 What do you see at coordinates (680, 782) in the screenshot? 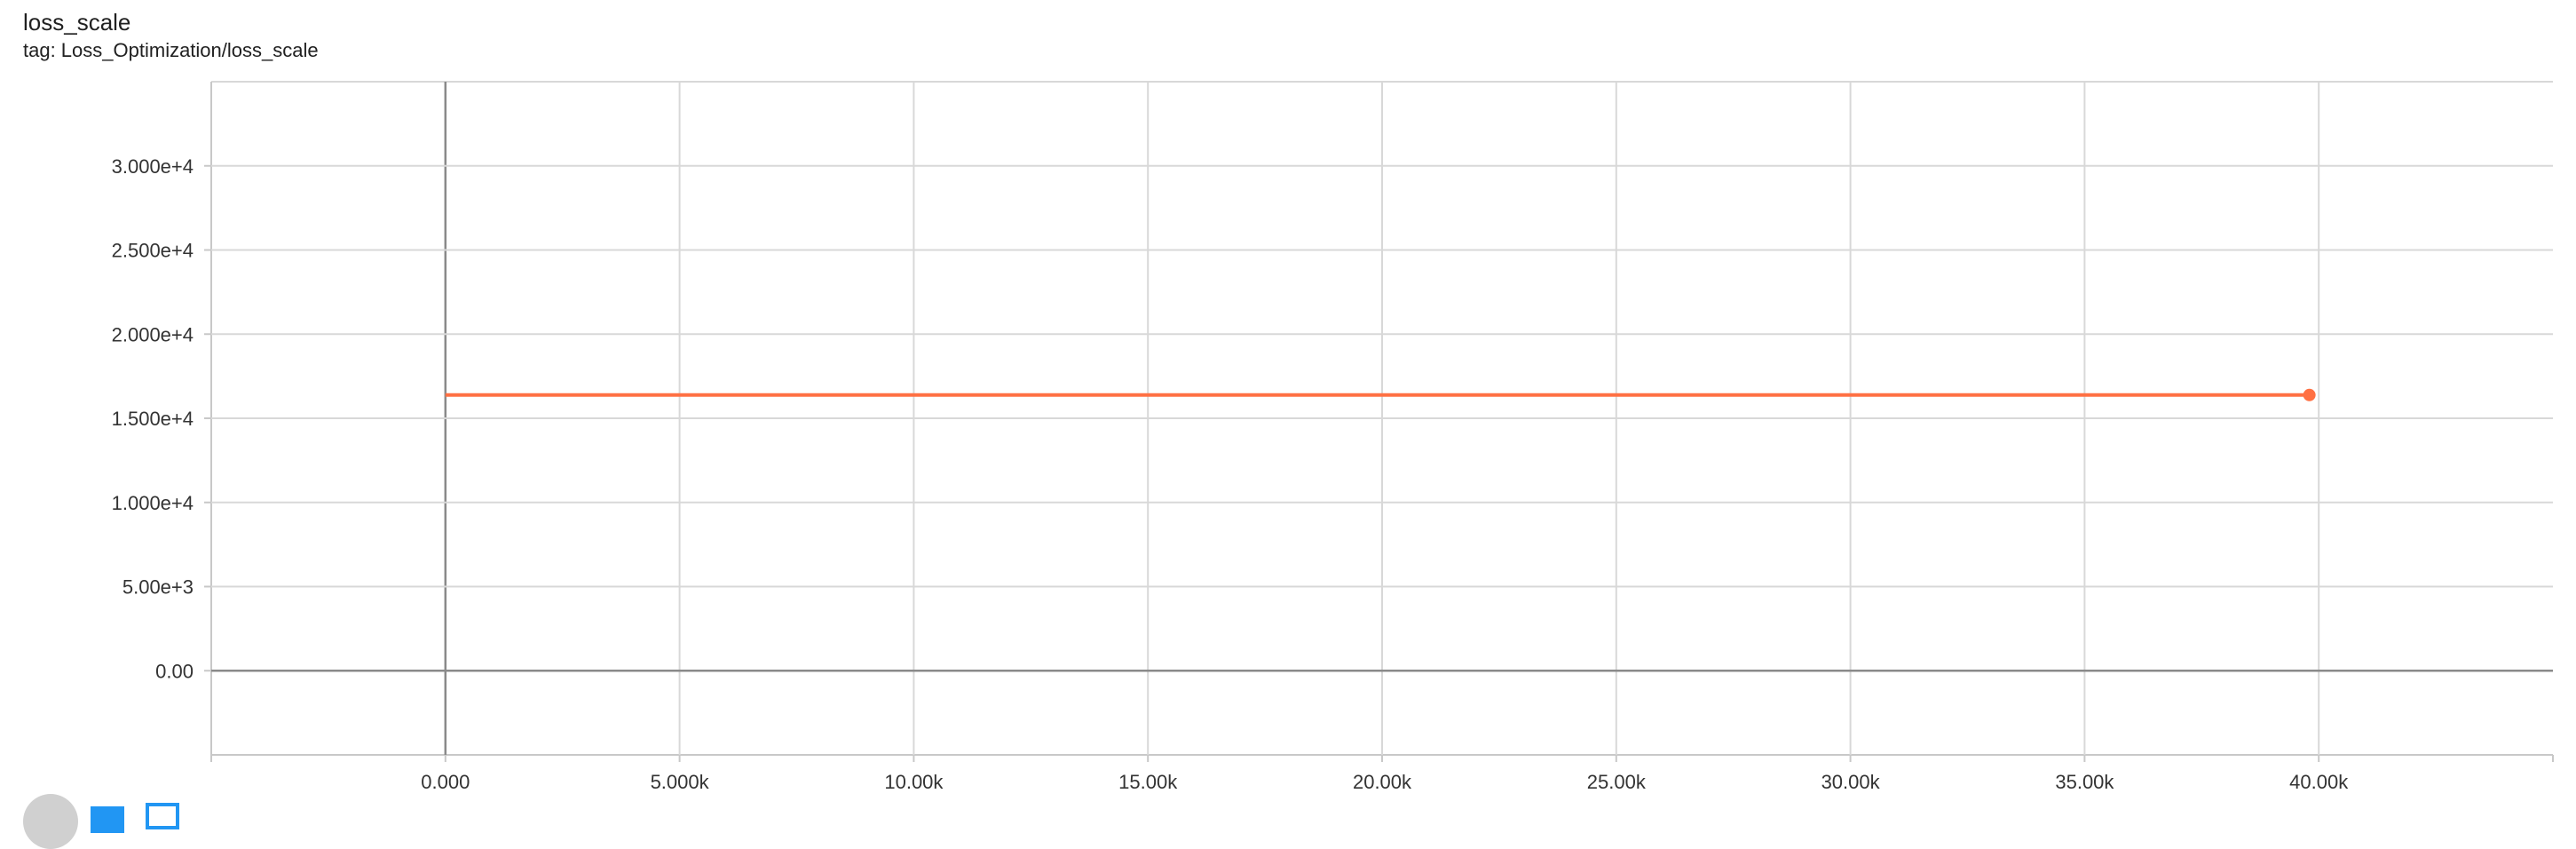
I see `x-tick-label: 5.000k` at bounding box center [680, 782].